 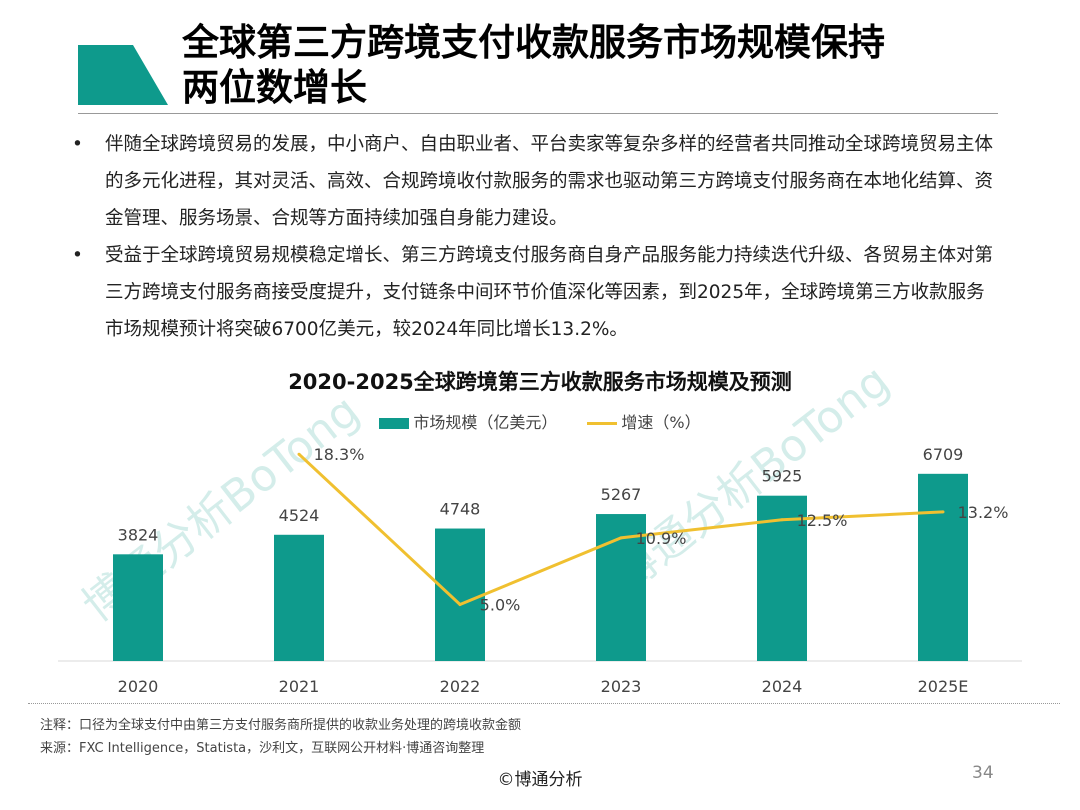 I want to click on bar-label-2023: 5267, so click(x=621, y=494).